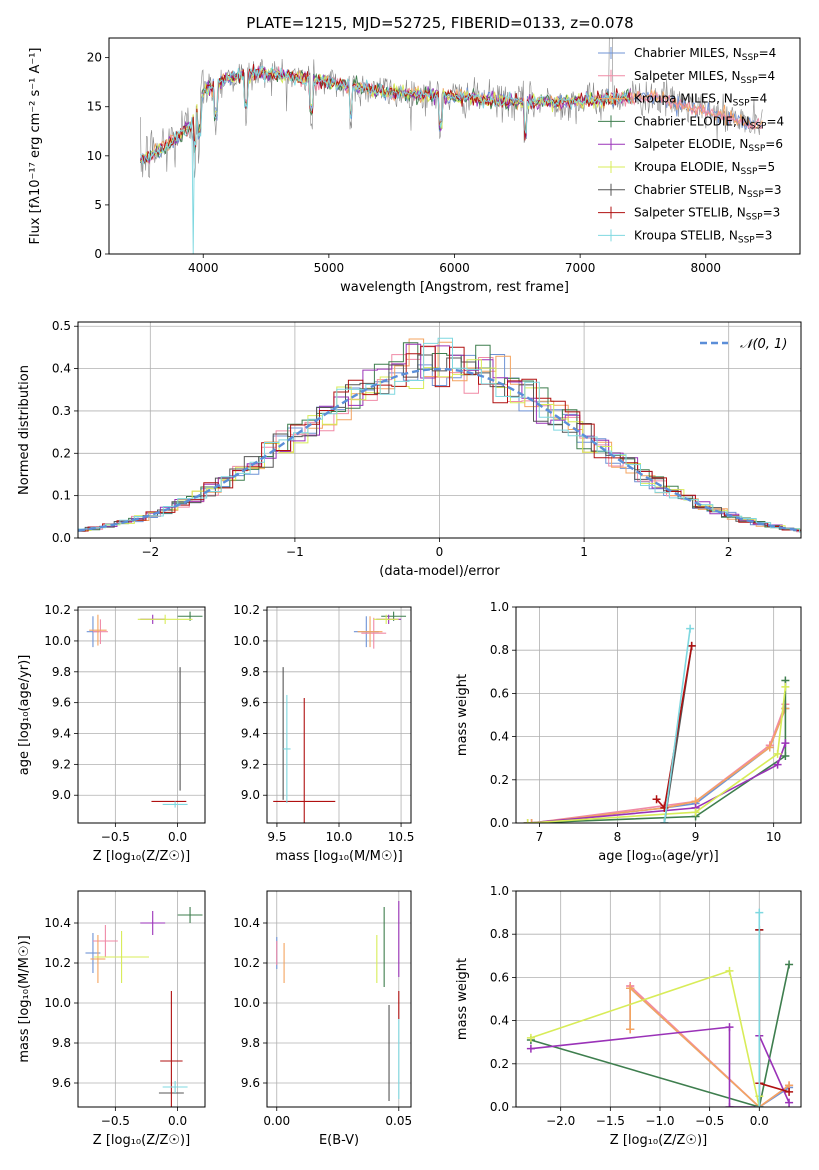  What do you see at coordinates (98, 205) in the screenshot?
I see `y-tick-label: 5` at bounding box center [98, 205].